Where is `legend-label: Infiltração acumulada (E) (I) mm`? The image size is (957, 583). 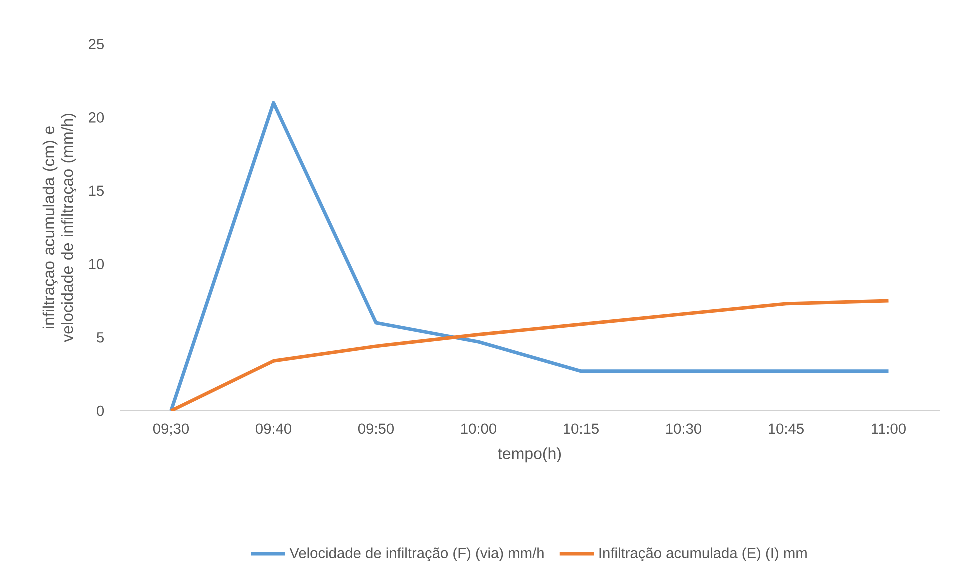 legend-label: Infiltração acumulada (E) (I) mm is located at coordinates (703, 555).